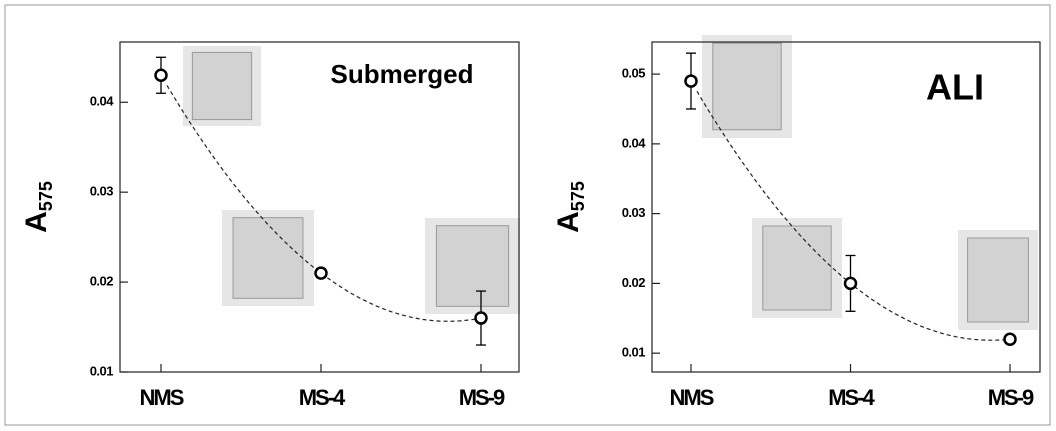  What do you see at coordinates (634, 73) in the screenshot?
I see `y-tick-label: 0.05` at bounding box center [634, 73].